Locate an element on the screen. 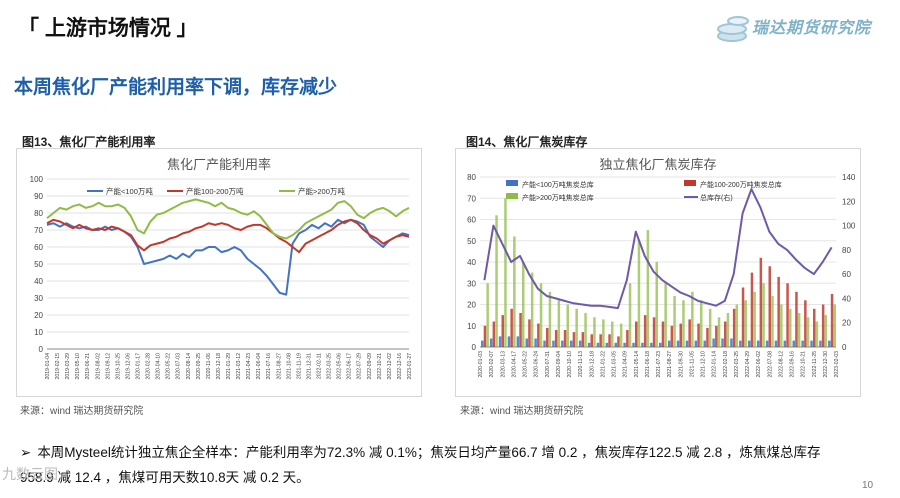 The height and width of the screenshot is (498, 900). x-tick-label: 2019-03-29 is located at coordinates (68, 366).